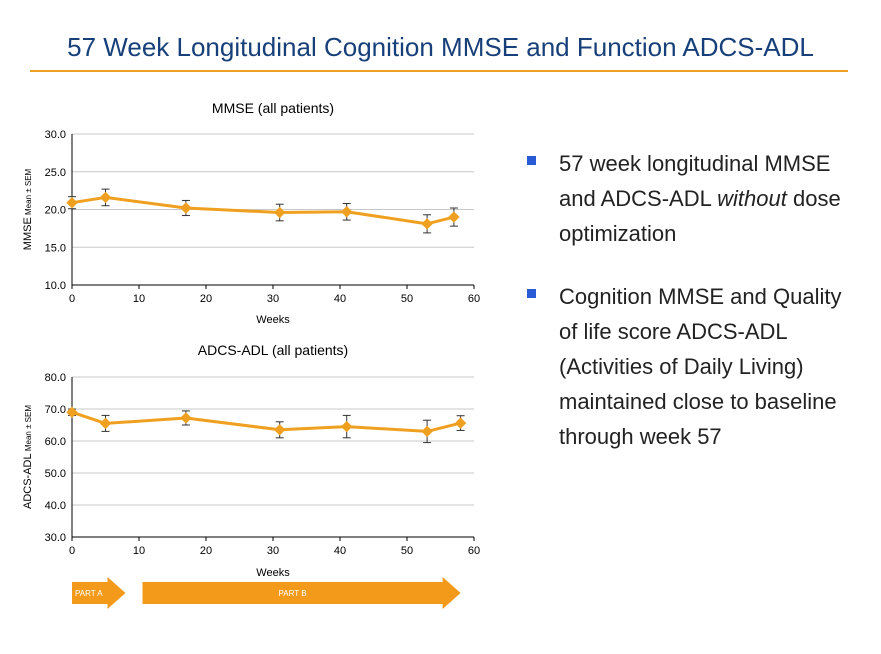 The image size is (881, 654). What do you see at coordinates (55, 173) in the screenshot?
I see `y-tick-label: 25.0` at bounding box center [55, 173].